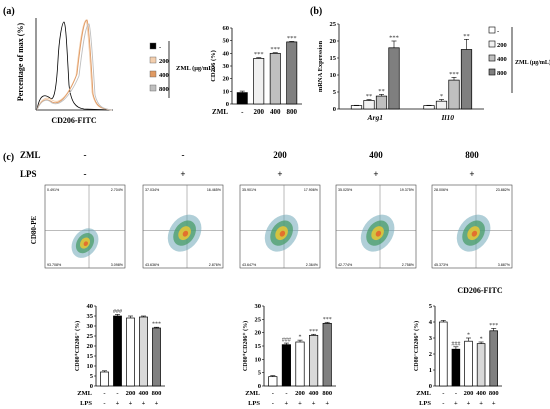  What do you see at coordinates (117, 393) in the screenshot?
I see `zml-value-1: -` at bounding box center [117, 393].